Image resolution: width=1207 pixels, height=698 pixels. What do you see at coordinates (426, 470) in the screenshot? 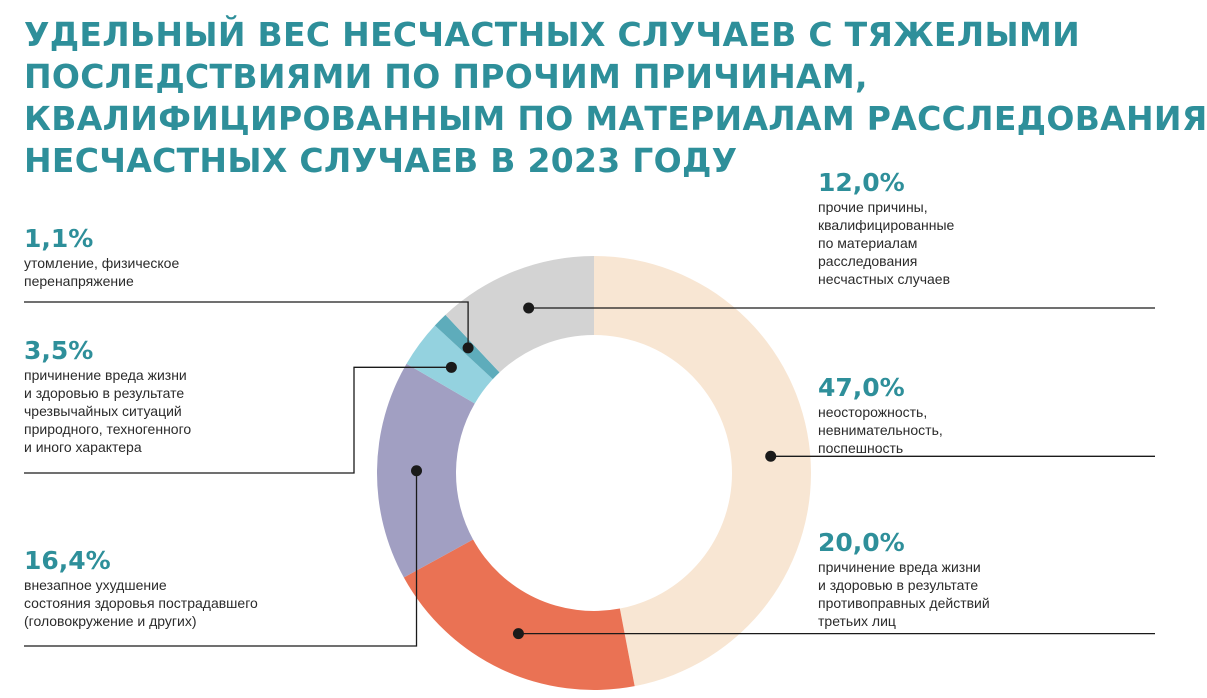
I see `slice-health` at bounding box center [426, 470].